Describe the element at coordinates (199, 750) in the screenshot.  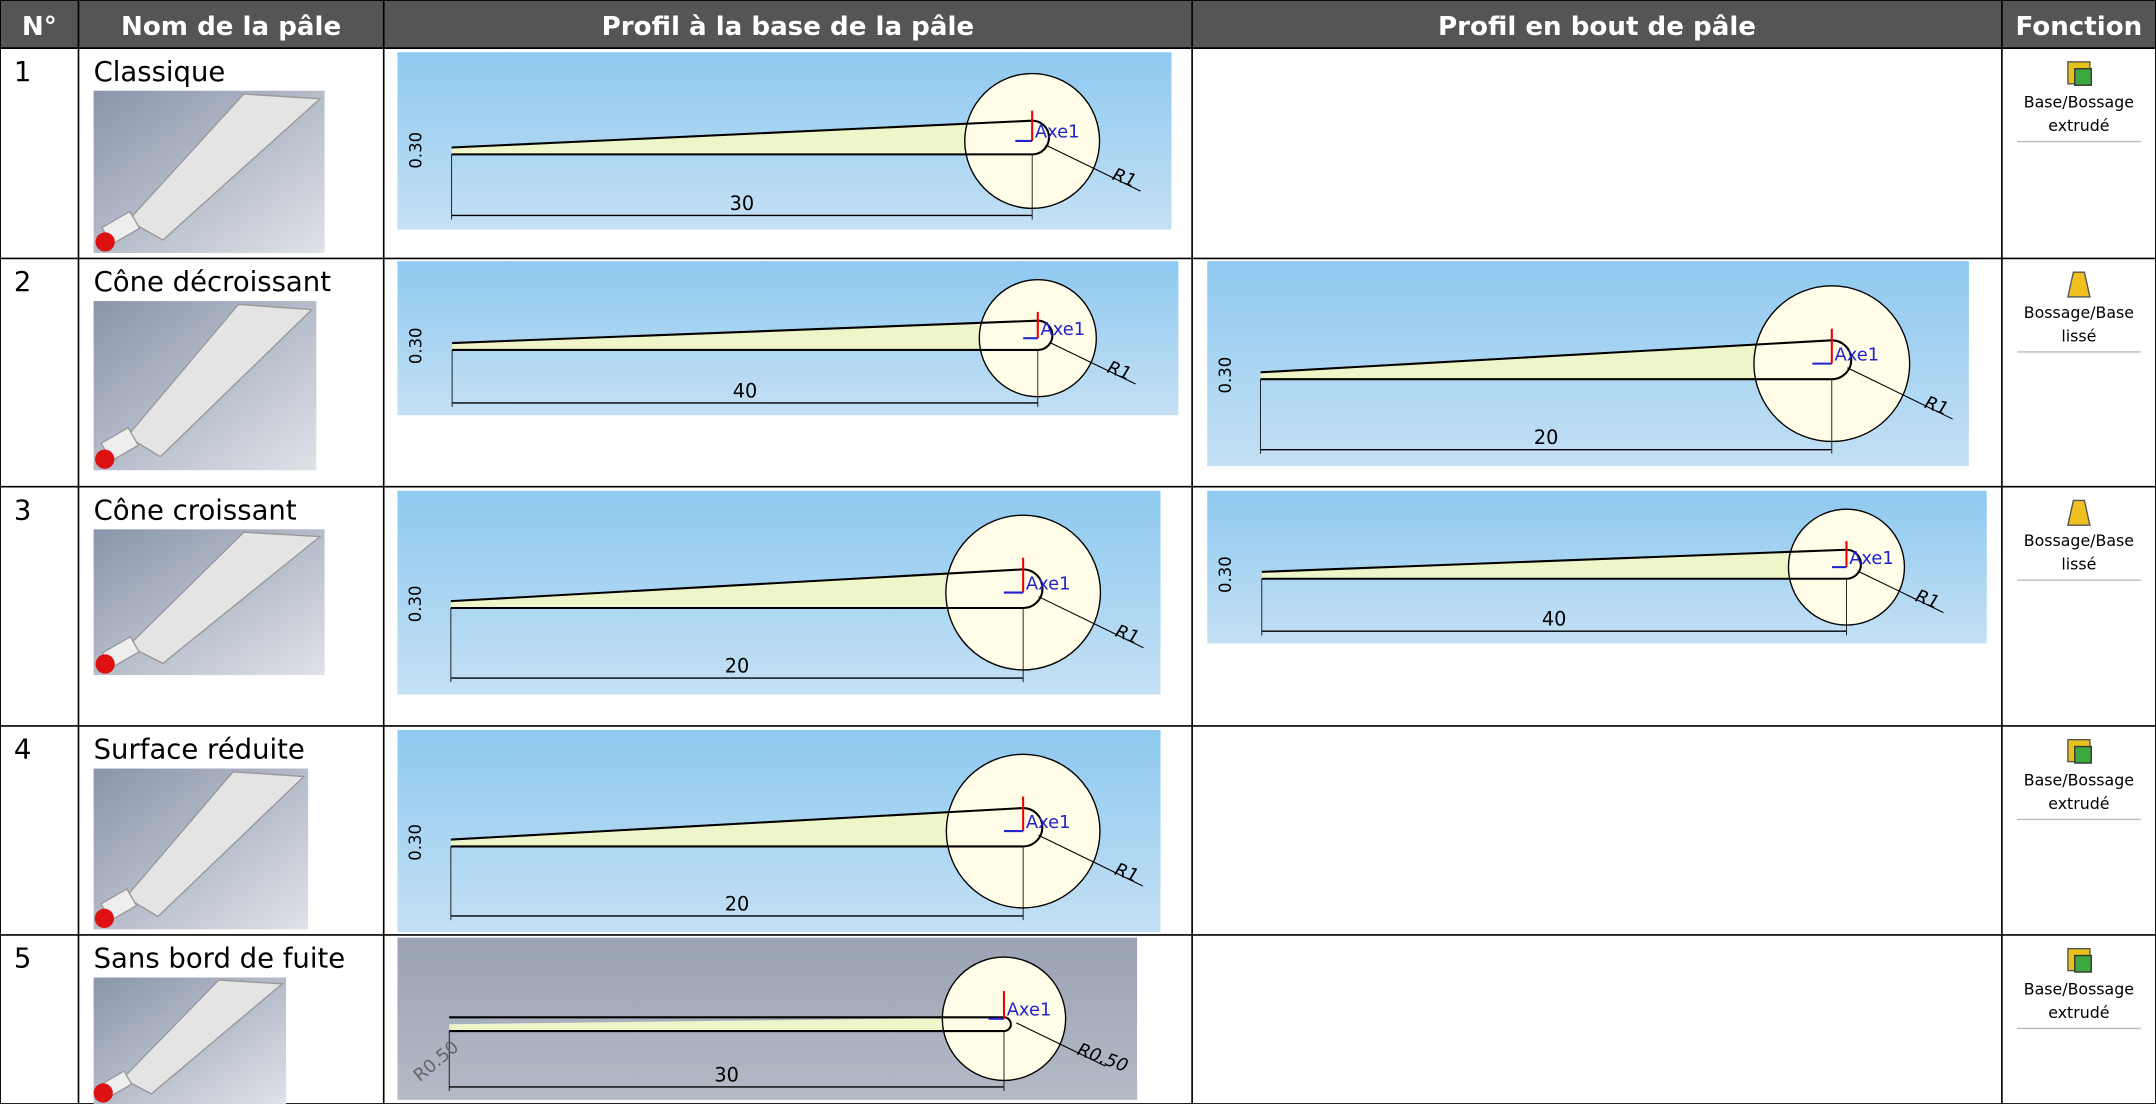
I see `blade-name: Surface réduite` at that location.